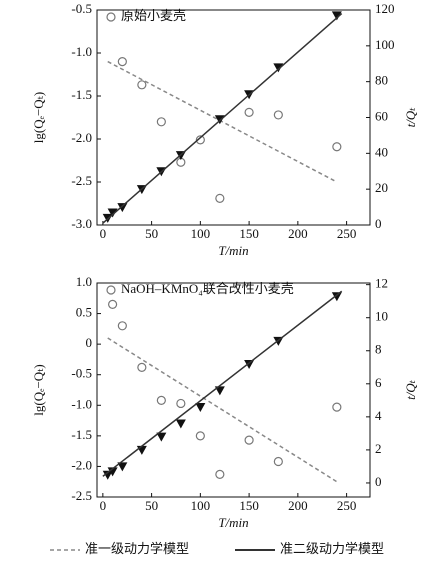 The image size is (441, 568). Describe the element at coordinates (385, 8) in the screenshot. I see `y2-tick-label: 120` at that location.